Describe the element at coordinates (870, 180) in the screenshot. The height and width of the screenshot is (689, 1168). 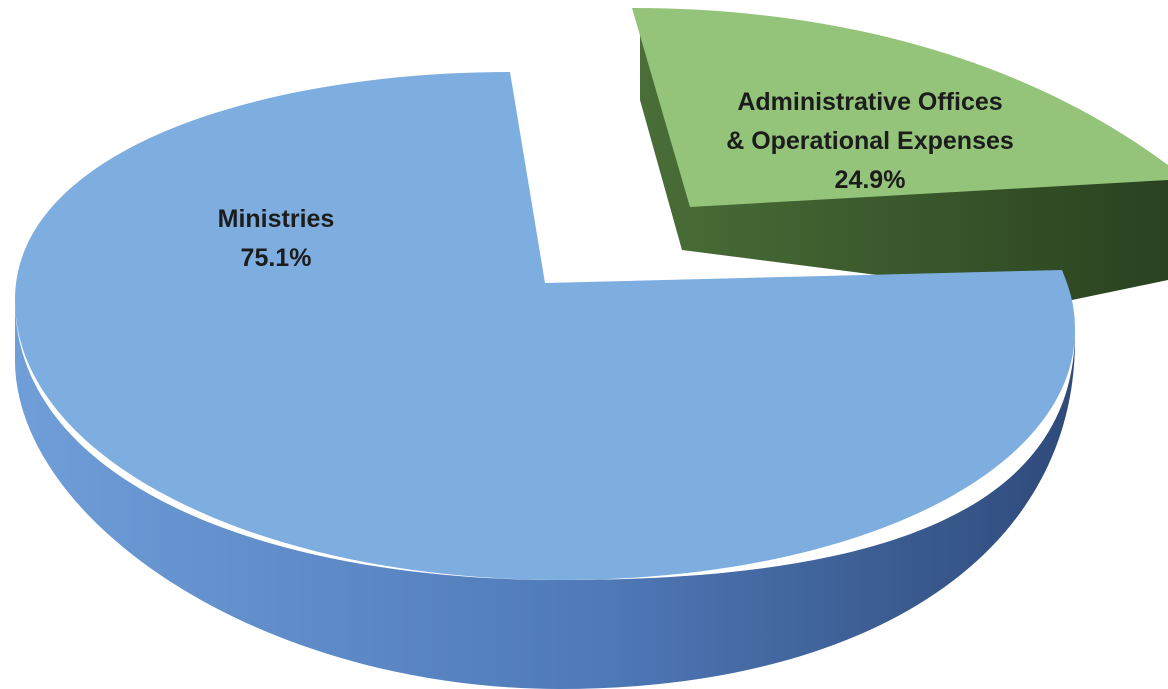
I see `label-administrative-value: 24.9%` at that location.